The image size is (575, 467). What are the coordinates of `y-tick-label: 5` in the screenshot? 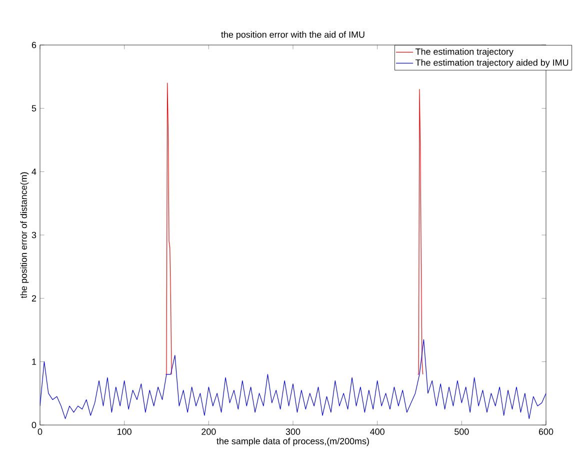 It's located at (34, 108).